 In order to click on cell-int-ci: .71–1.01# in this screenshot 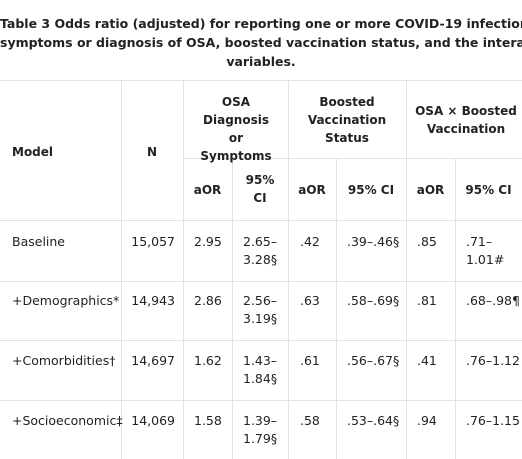, I will do `click(485, 250)`.